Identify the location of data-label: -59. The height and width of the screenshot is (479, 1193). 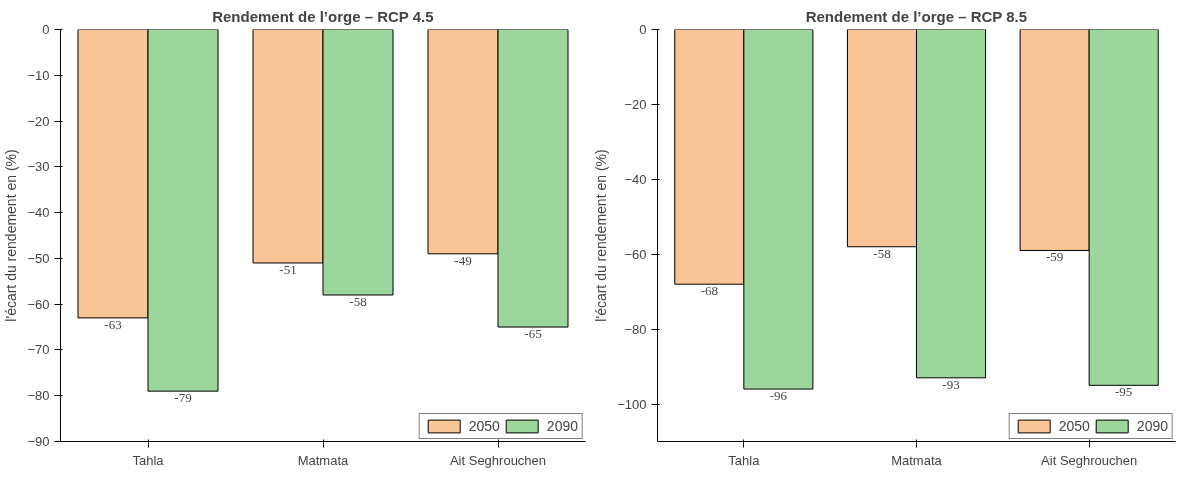
(1054, 257).